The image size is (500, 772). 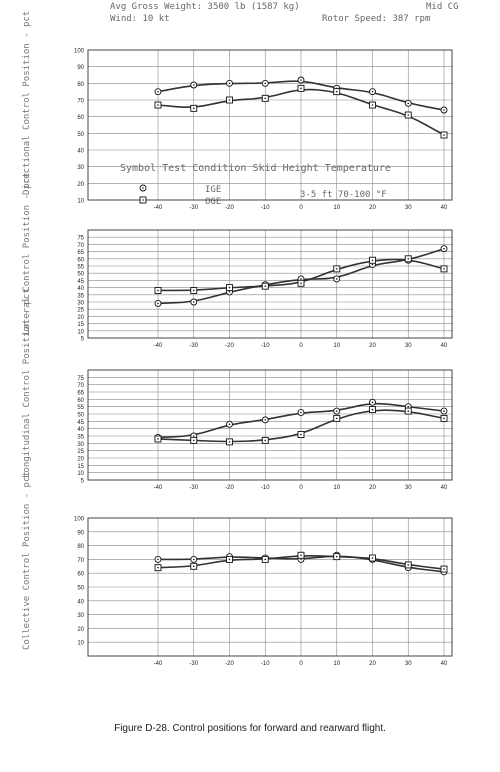 What do you see at coordinates (80, 289) in the screenshot?
I see `y-tick-label: 40` at bounding box center [80, 289].